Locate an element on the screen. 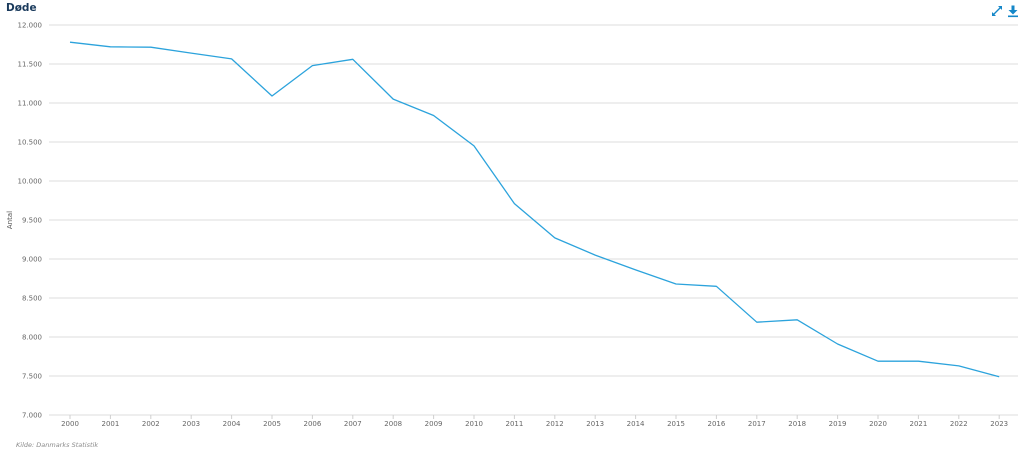 Image resolution: width=1024 pixels, height=455 pixels. x-tick-label: 2021 is located at coordinates (918, 424).